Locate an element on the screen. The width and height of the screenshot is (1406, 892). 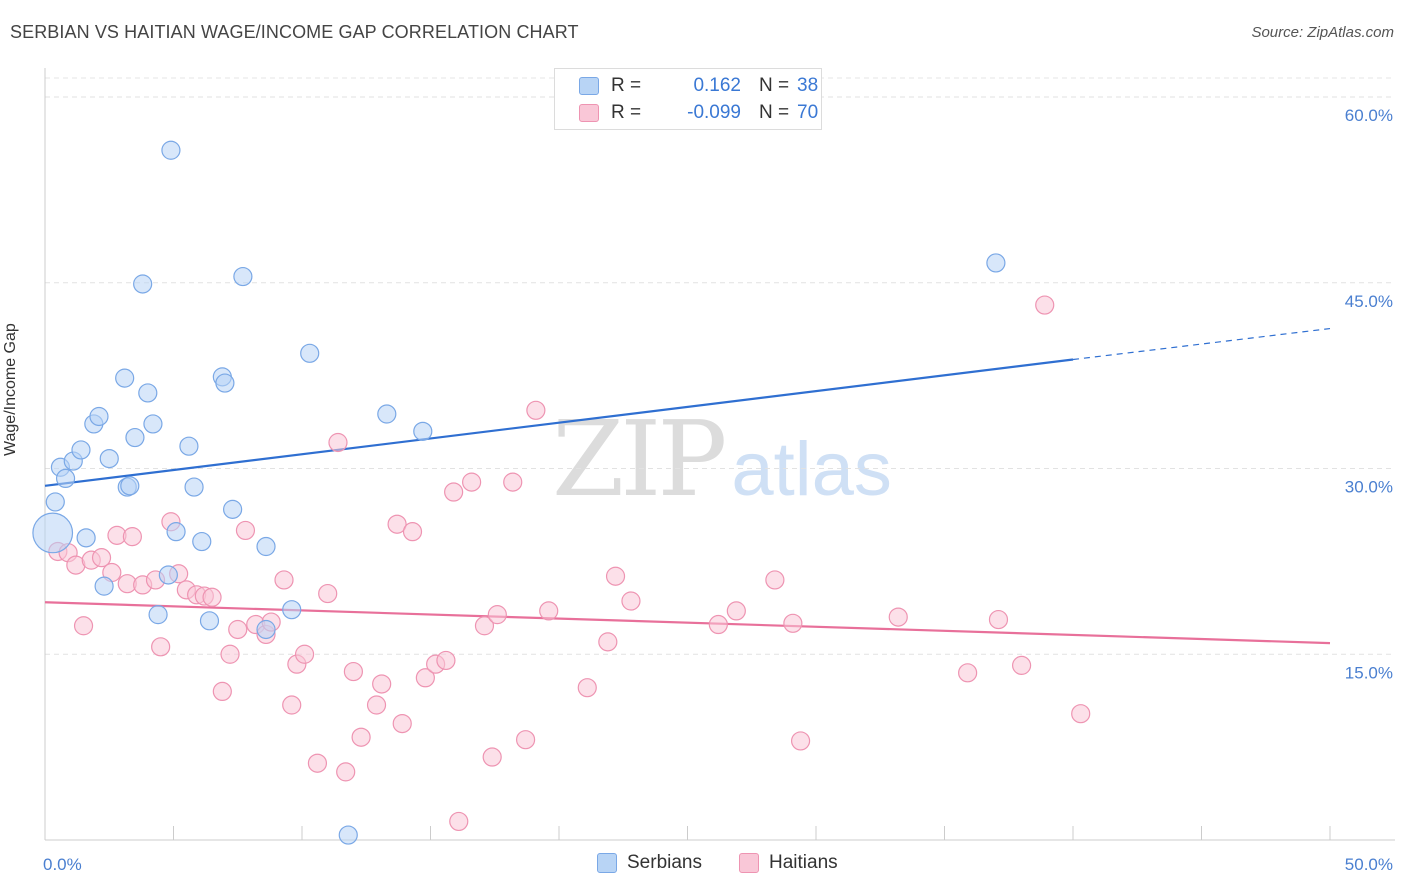
legend-swatch-serbians is located at coordinates (589, 86).